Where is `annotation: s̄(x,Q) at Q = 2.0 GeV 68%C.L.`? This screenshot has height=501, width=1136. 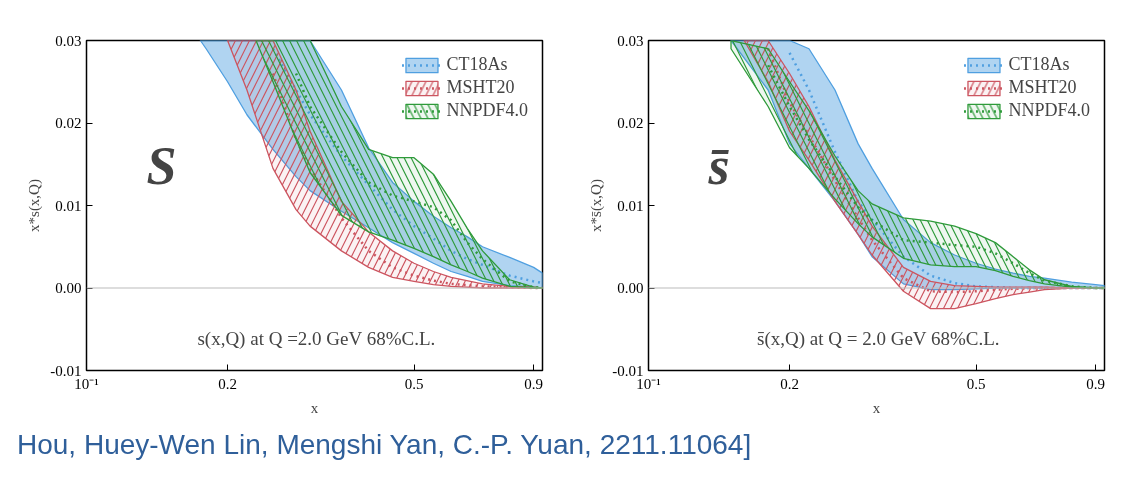 annotation: s̄(x,Q) at Q = 2.0 GeV 68%C.L. is located at coordinates (878, 338).